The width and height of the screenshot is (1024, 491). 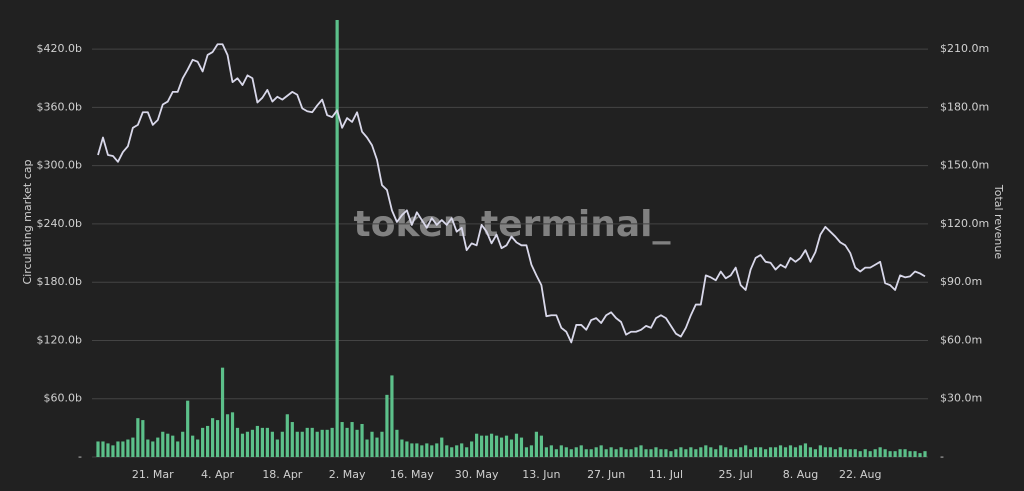 I want to click on y-tick-label: $180.0b, so click(x=59, y=281).